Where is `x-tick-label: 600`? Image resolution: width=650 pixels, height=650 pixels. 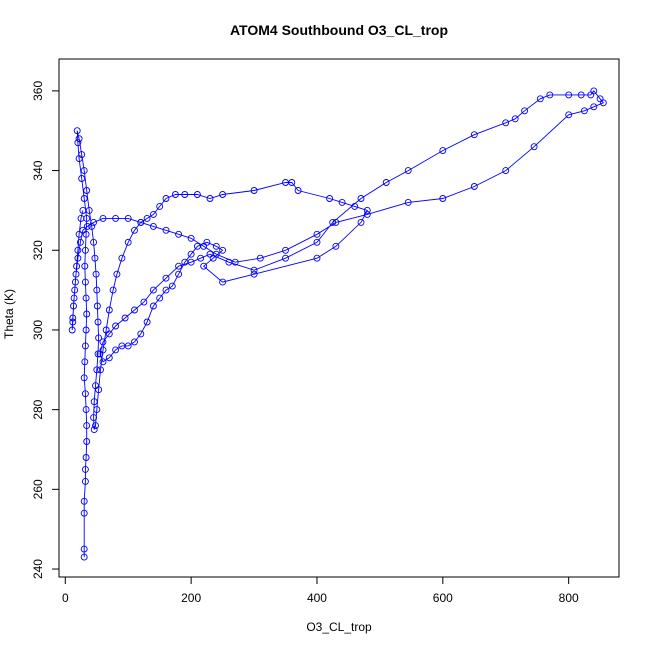
x-tick-label: 600 is located at coordinates (443, 598).